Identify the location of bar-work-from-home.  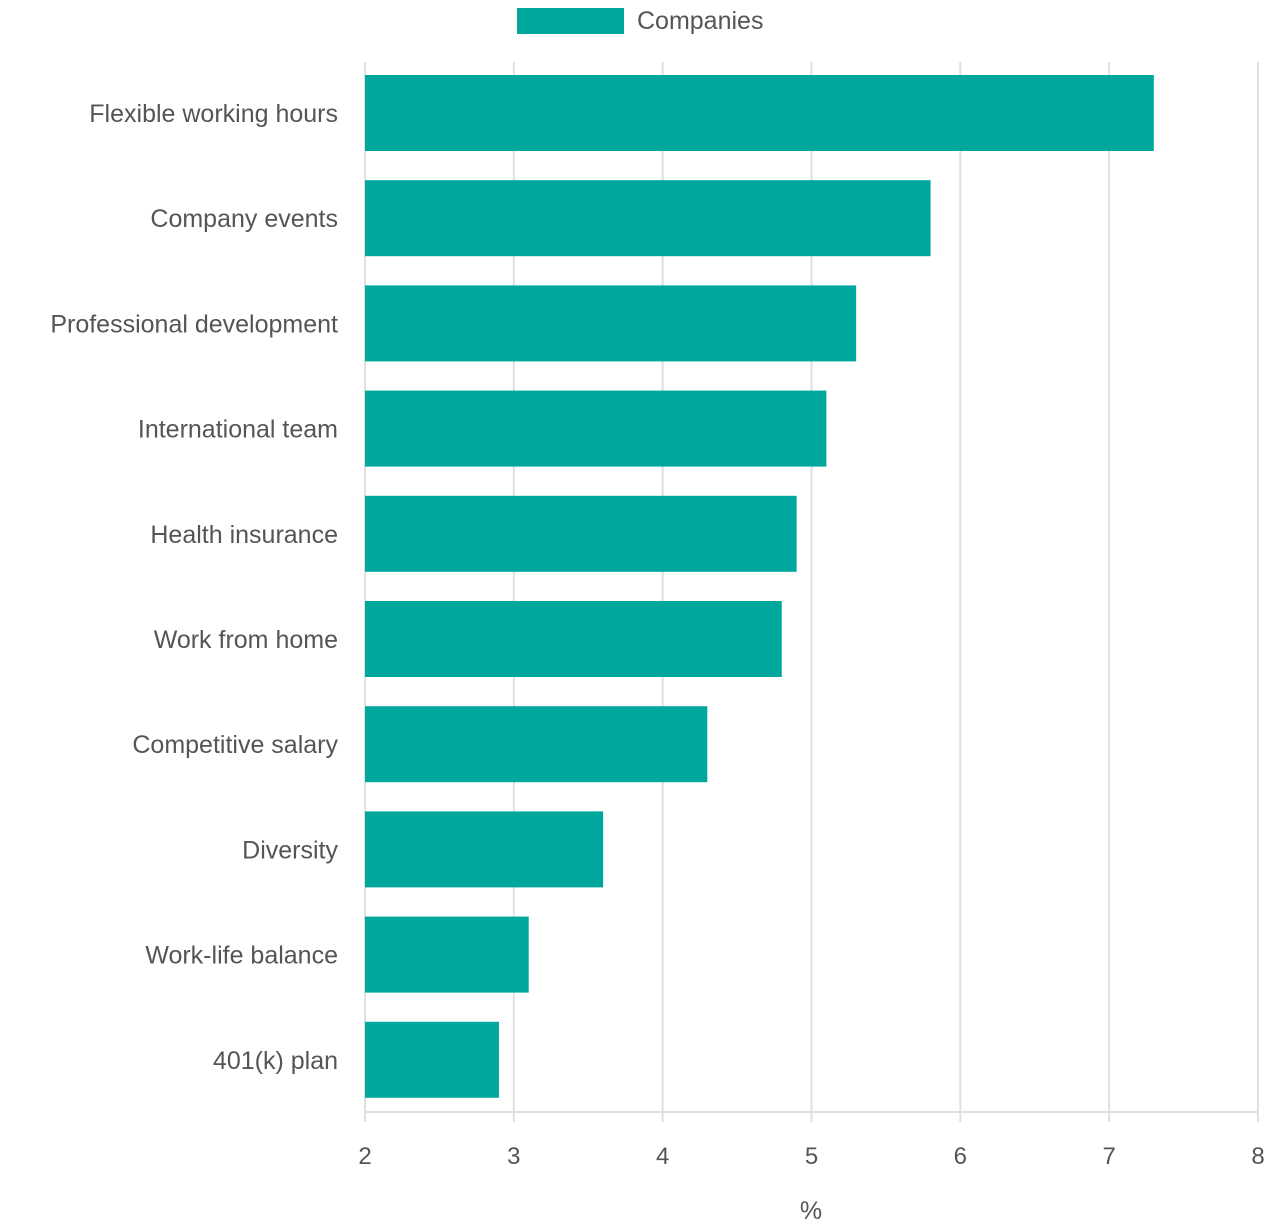
(573, 639).